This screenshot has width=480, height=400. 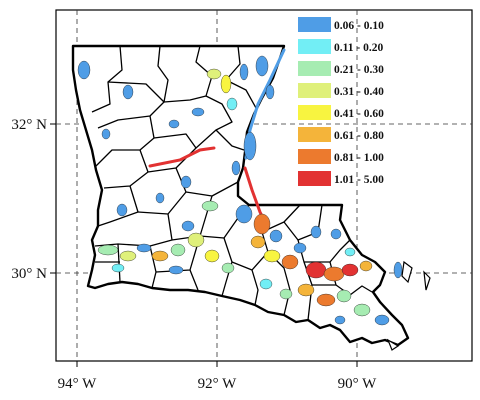 I want to click on legend-label-3: 0.21 - 0.30, so click(x=359, y=70).